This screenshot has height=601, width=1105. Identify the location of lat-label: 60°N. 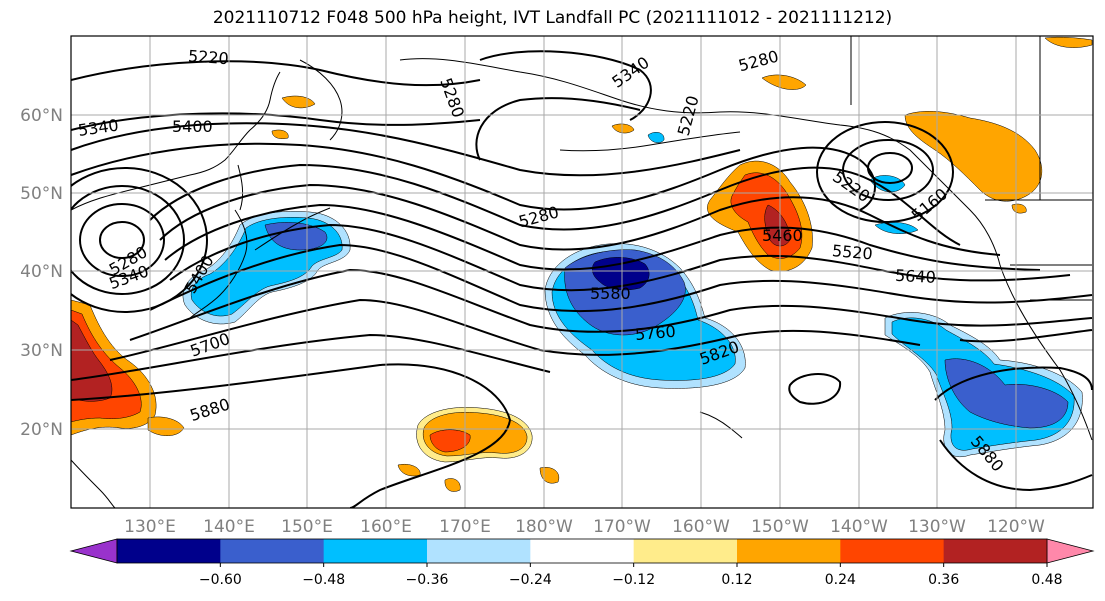
(41, 116).